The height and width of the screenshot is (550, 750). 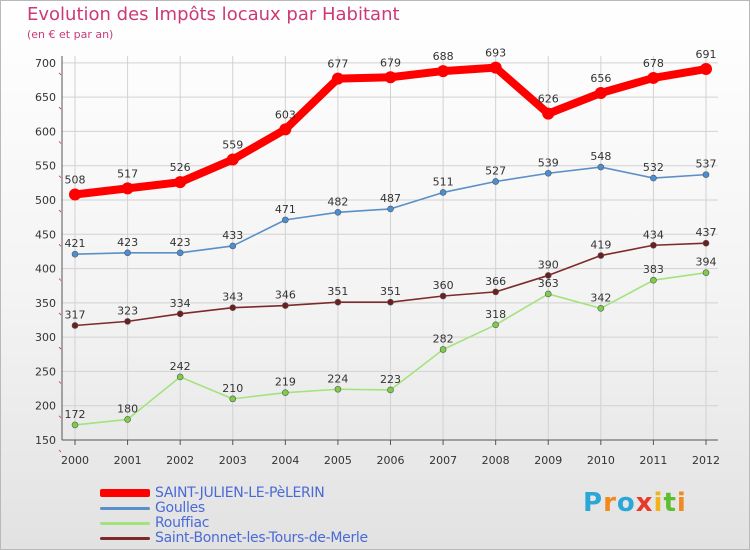 I want to click on data-label: 351, so click(x=337, y=291).